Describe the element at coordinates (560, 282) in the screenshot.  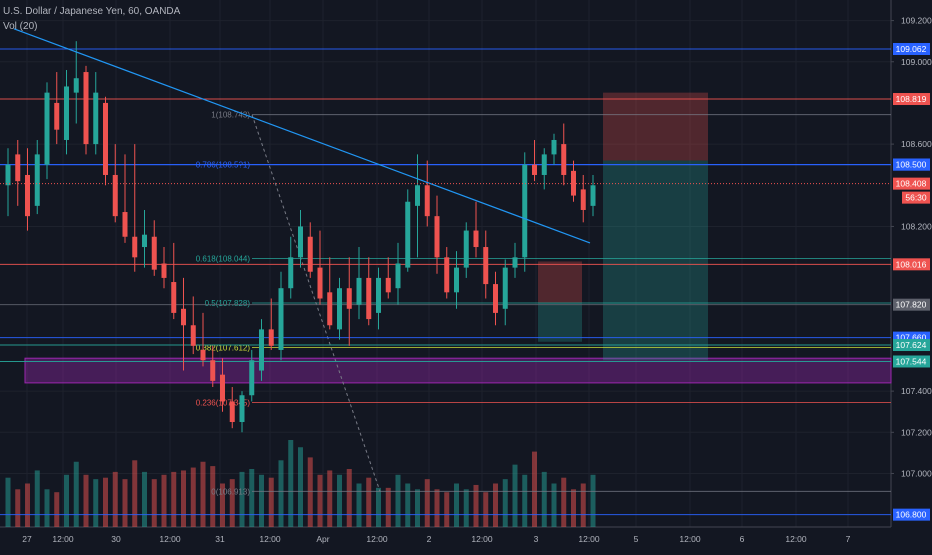
I see `small-position-stop-zone` at that location.